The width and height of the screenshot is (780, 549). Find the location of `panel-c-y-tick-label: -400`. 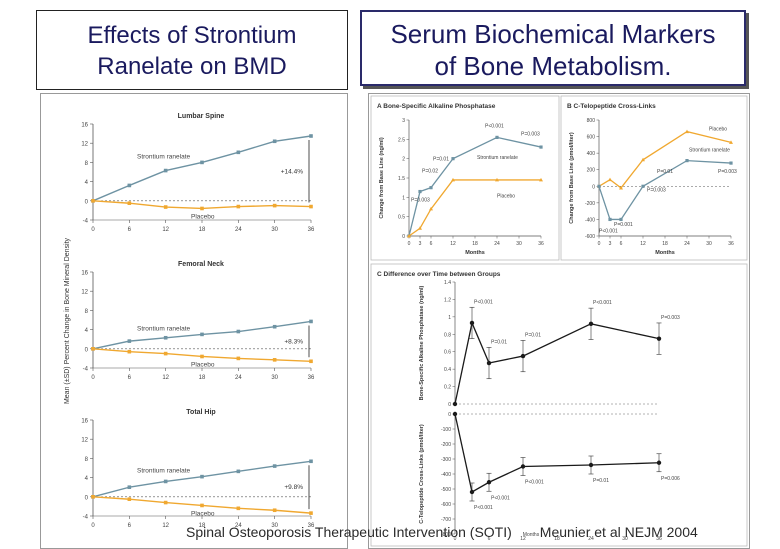

panel-c-y-tick-label: -400 is located at coordinates (446, 475).